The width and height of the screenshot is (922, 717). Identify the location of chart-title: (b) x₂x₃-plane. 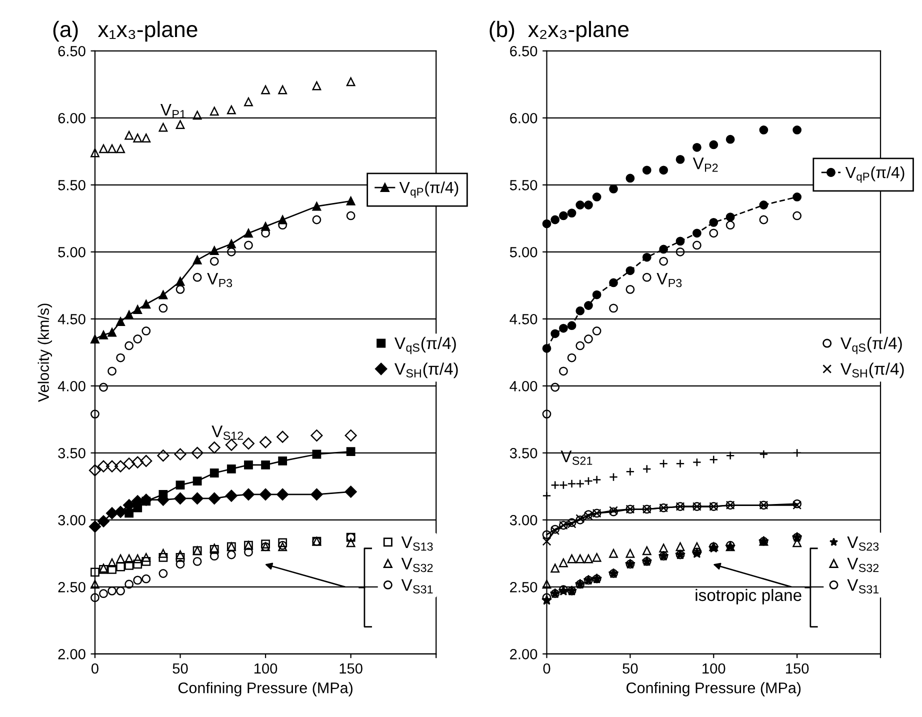
(559, 31).